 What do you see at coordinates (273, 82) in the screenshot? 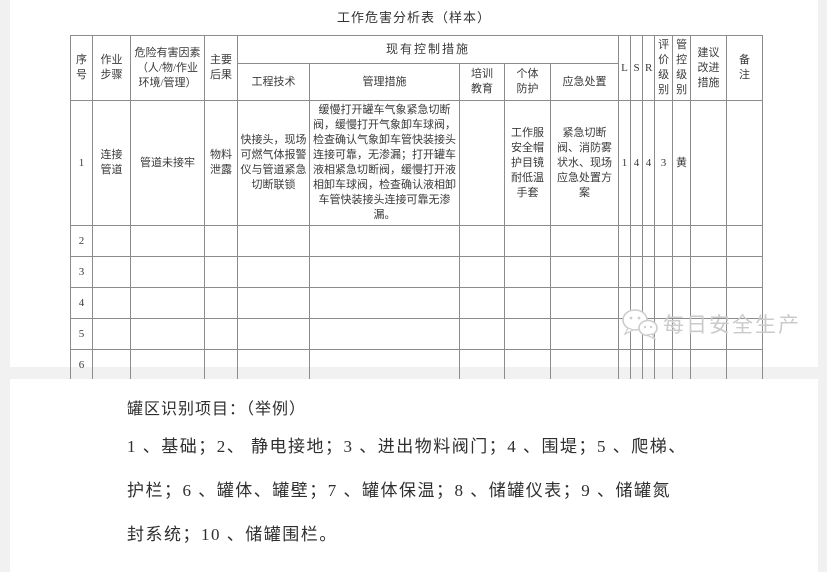
I see `col-header-gongcheng: 工程技术` at bounding box center [273, 82].